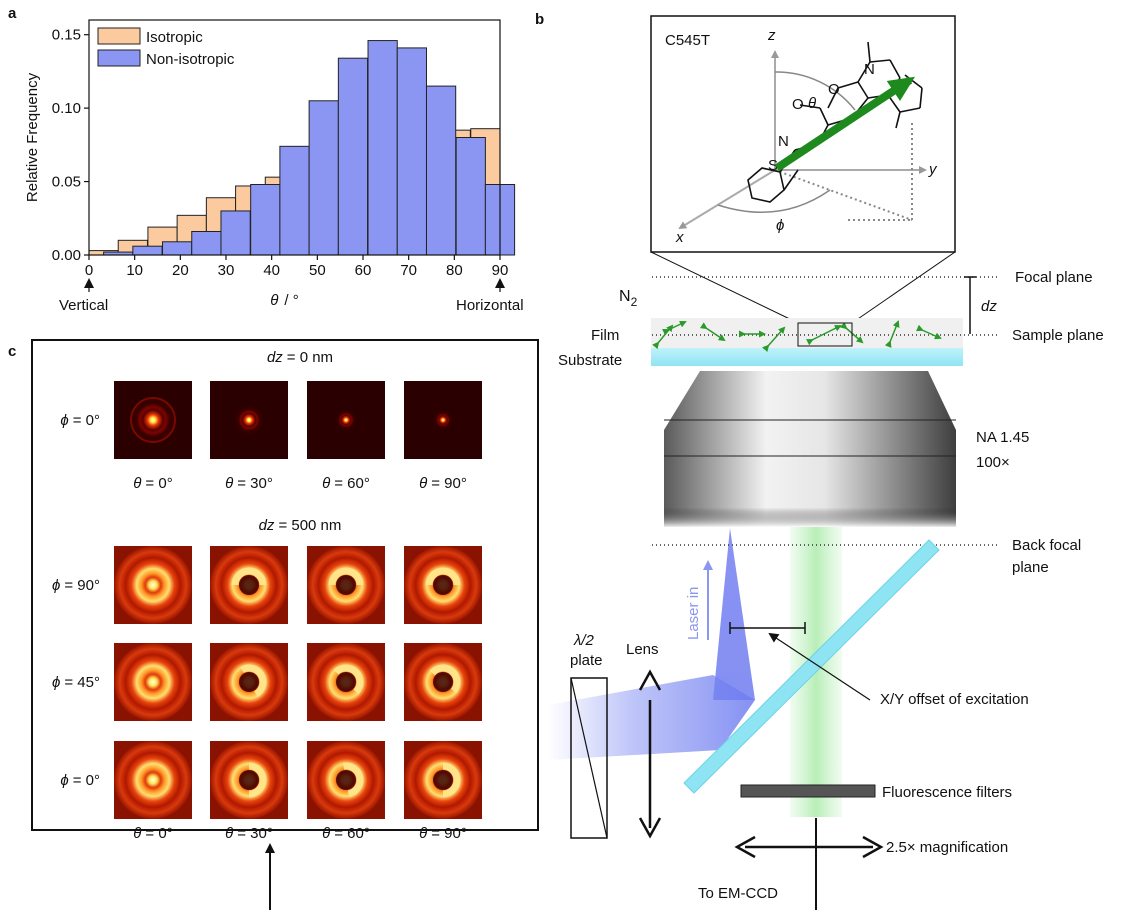 The width and height of the screenshot is (1132, 910). Describe the element at coordinates (64, 420) in the screenshot. I see `phi-row-symbol-0: ϕ` at that location.